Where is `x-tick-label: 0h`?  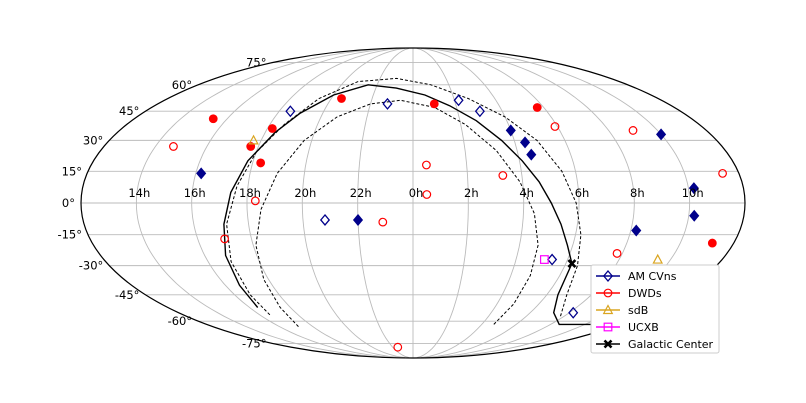
x-tick-label: 0h is located at coordinates (416, 193).